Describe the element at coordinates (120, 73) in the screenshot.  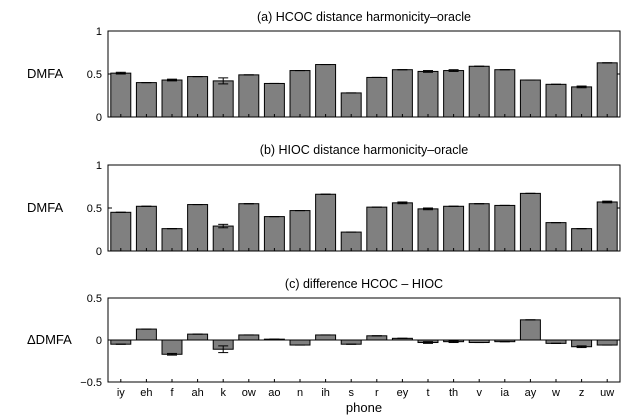
I see `error-bar-iy` at that location.